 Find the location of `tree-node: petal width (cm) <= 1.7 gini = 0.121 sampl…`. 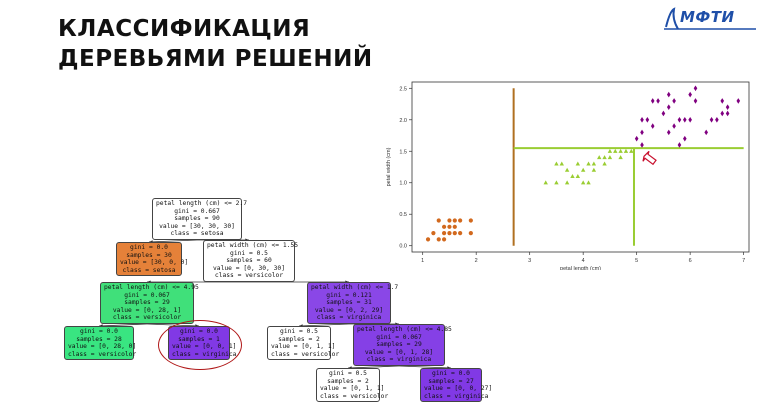

tree-node: petal width (cm) <= 1.7 gini = 0.121 sampl… is located at coordinates (352, 303).